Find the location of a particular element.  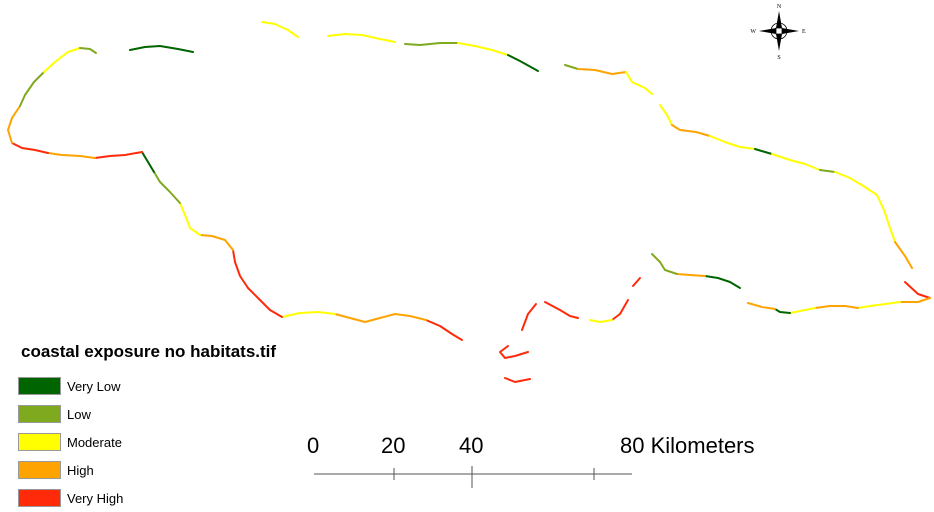

legend-item-very-low: Very Low is located at coordinates (147, 386).